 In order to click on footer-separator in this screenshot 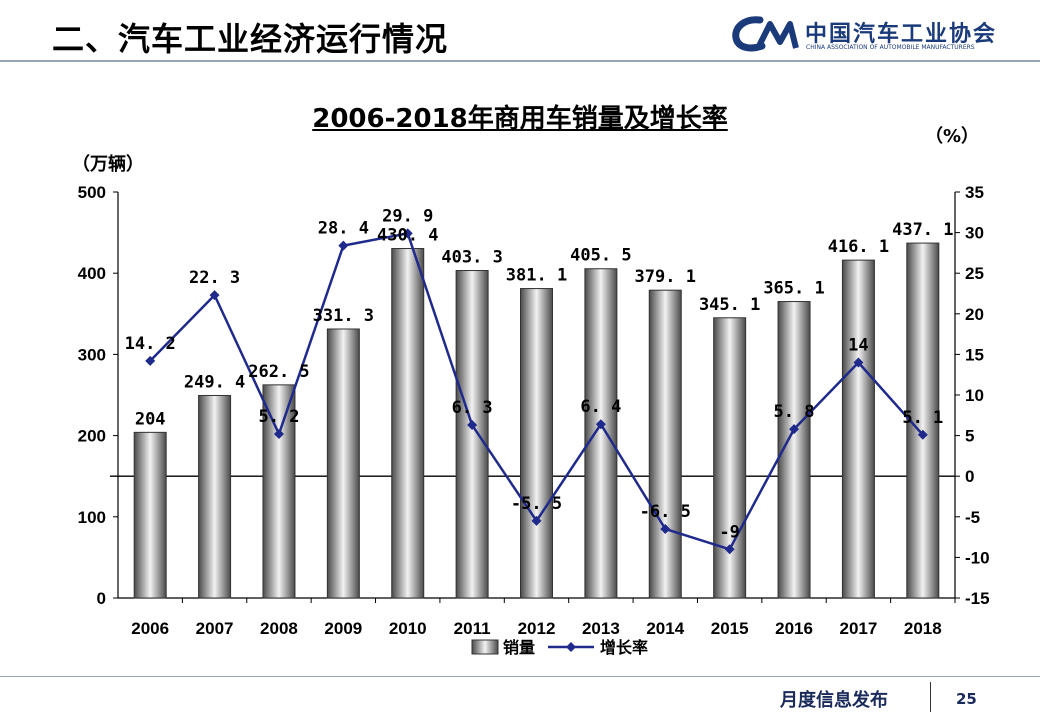, I will do `click(930, 697)`.